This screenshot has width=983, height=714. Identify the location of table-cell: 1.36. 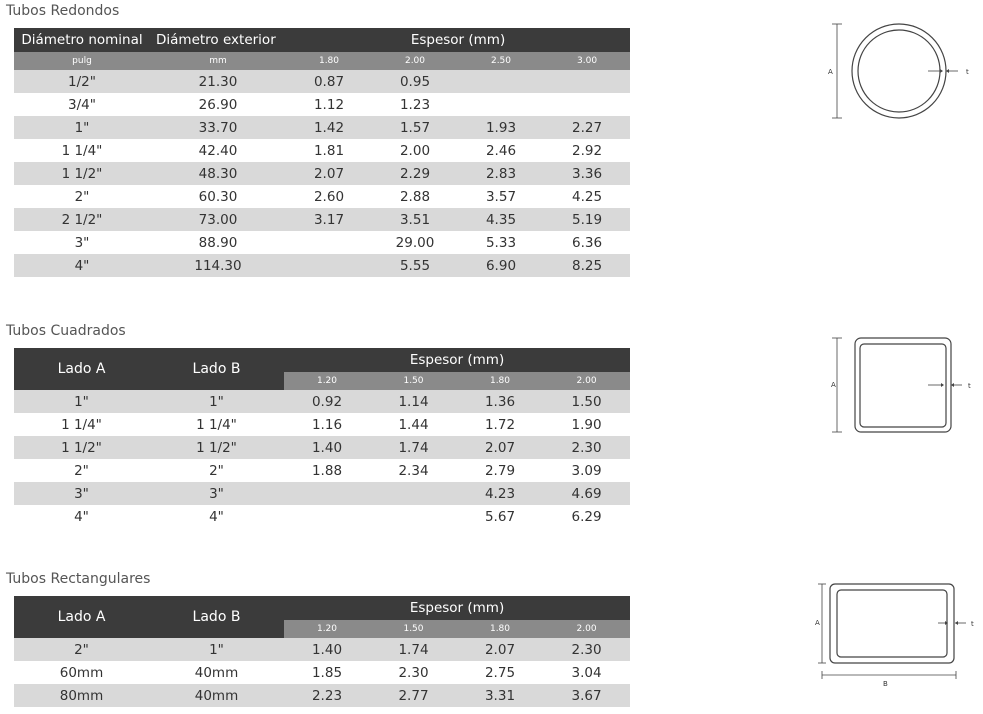
(500, 401).